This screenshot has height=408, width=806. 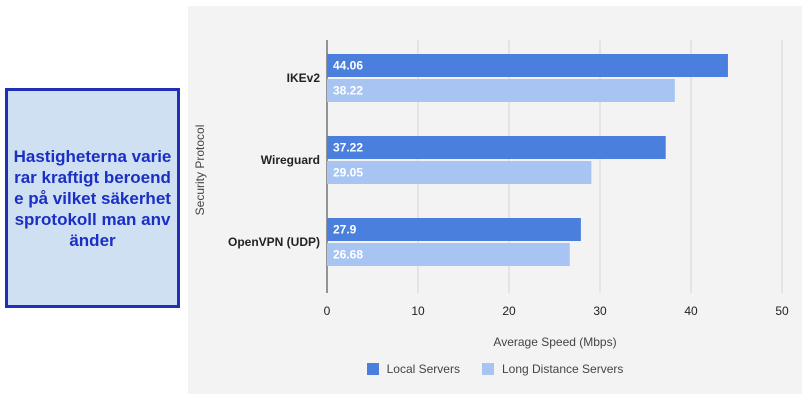 What do you see at coordinates (372, 369) in the screenshot?
I see `legend-swatch-local` at bounding box center [372, 369].